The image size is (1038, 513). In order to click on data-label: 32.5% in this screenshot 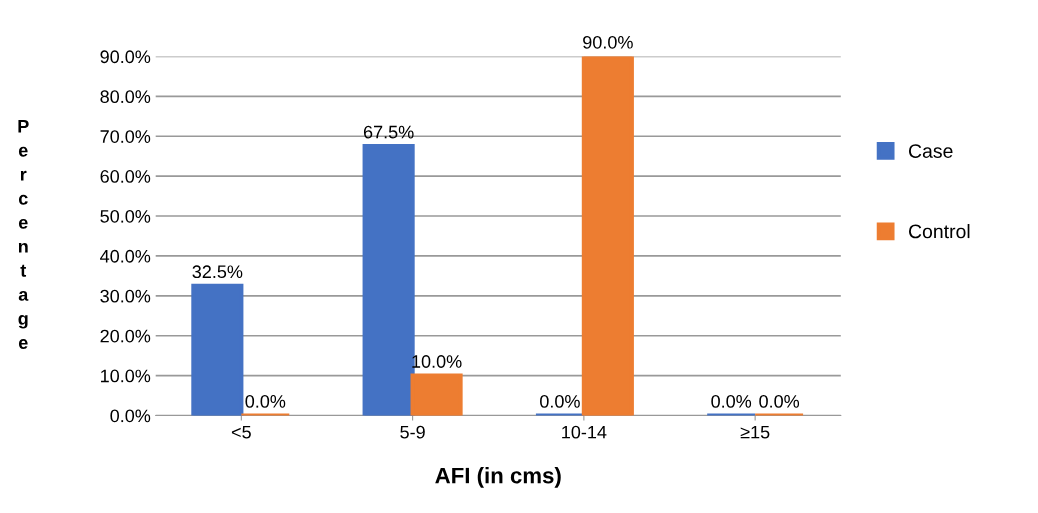, I will do `click(217, 272)`.